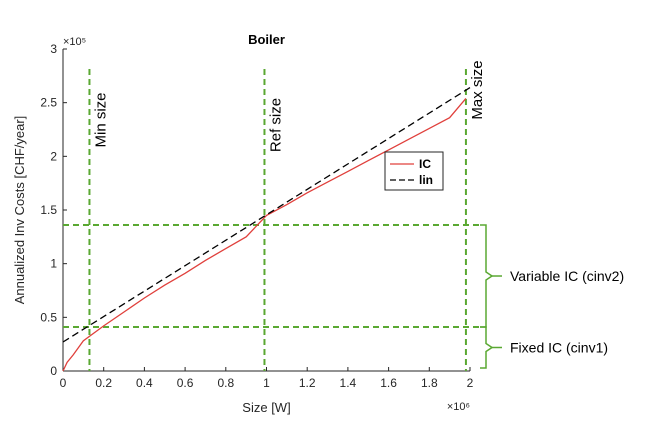 This screenshot has height=441, width=654. What do you see at coordinates (185, 383) in the screenshot?
I see `x-tick-label: 0.6` at bounding box center [185, 383].